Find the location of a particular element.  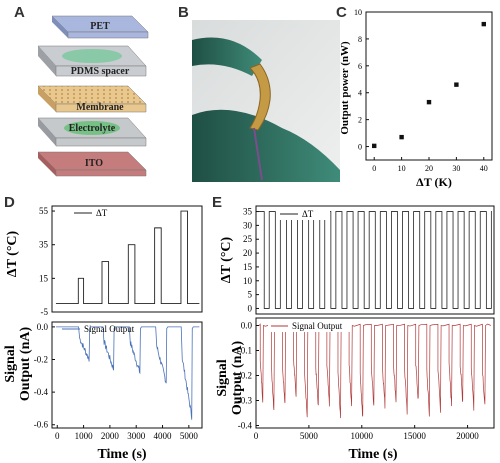

chart-e-top-legend-label: ΔT is located at coordinates (308, 214).